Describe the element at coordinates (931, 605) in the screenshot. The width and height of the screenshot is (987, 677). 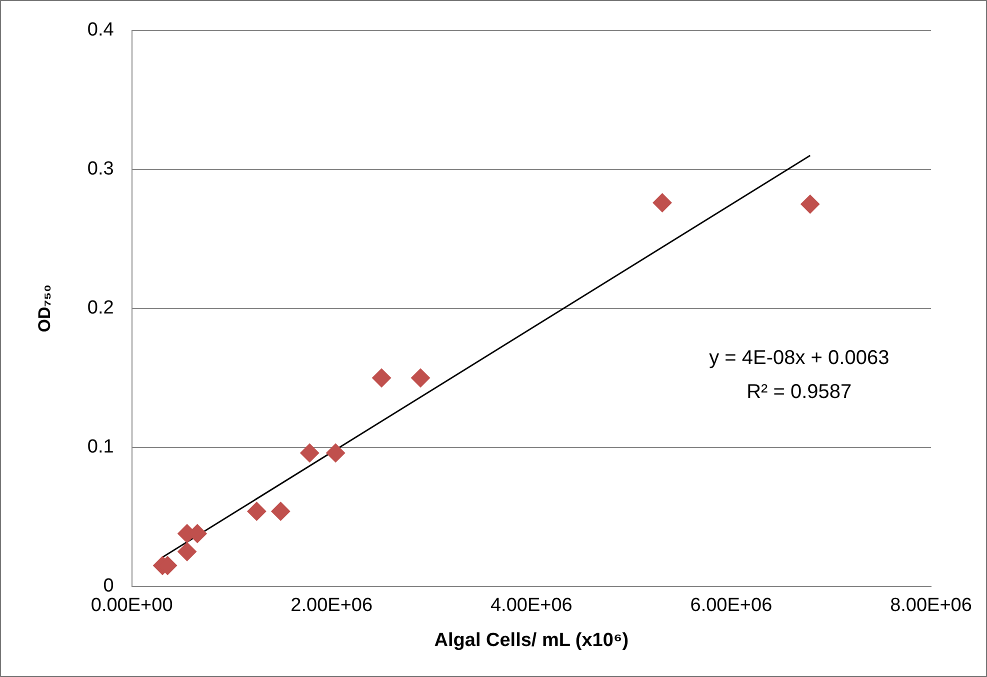
I see `x-tick-label: 8.00E+06` at that location.